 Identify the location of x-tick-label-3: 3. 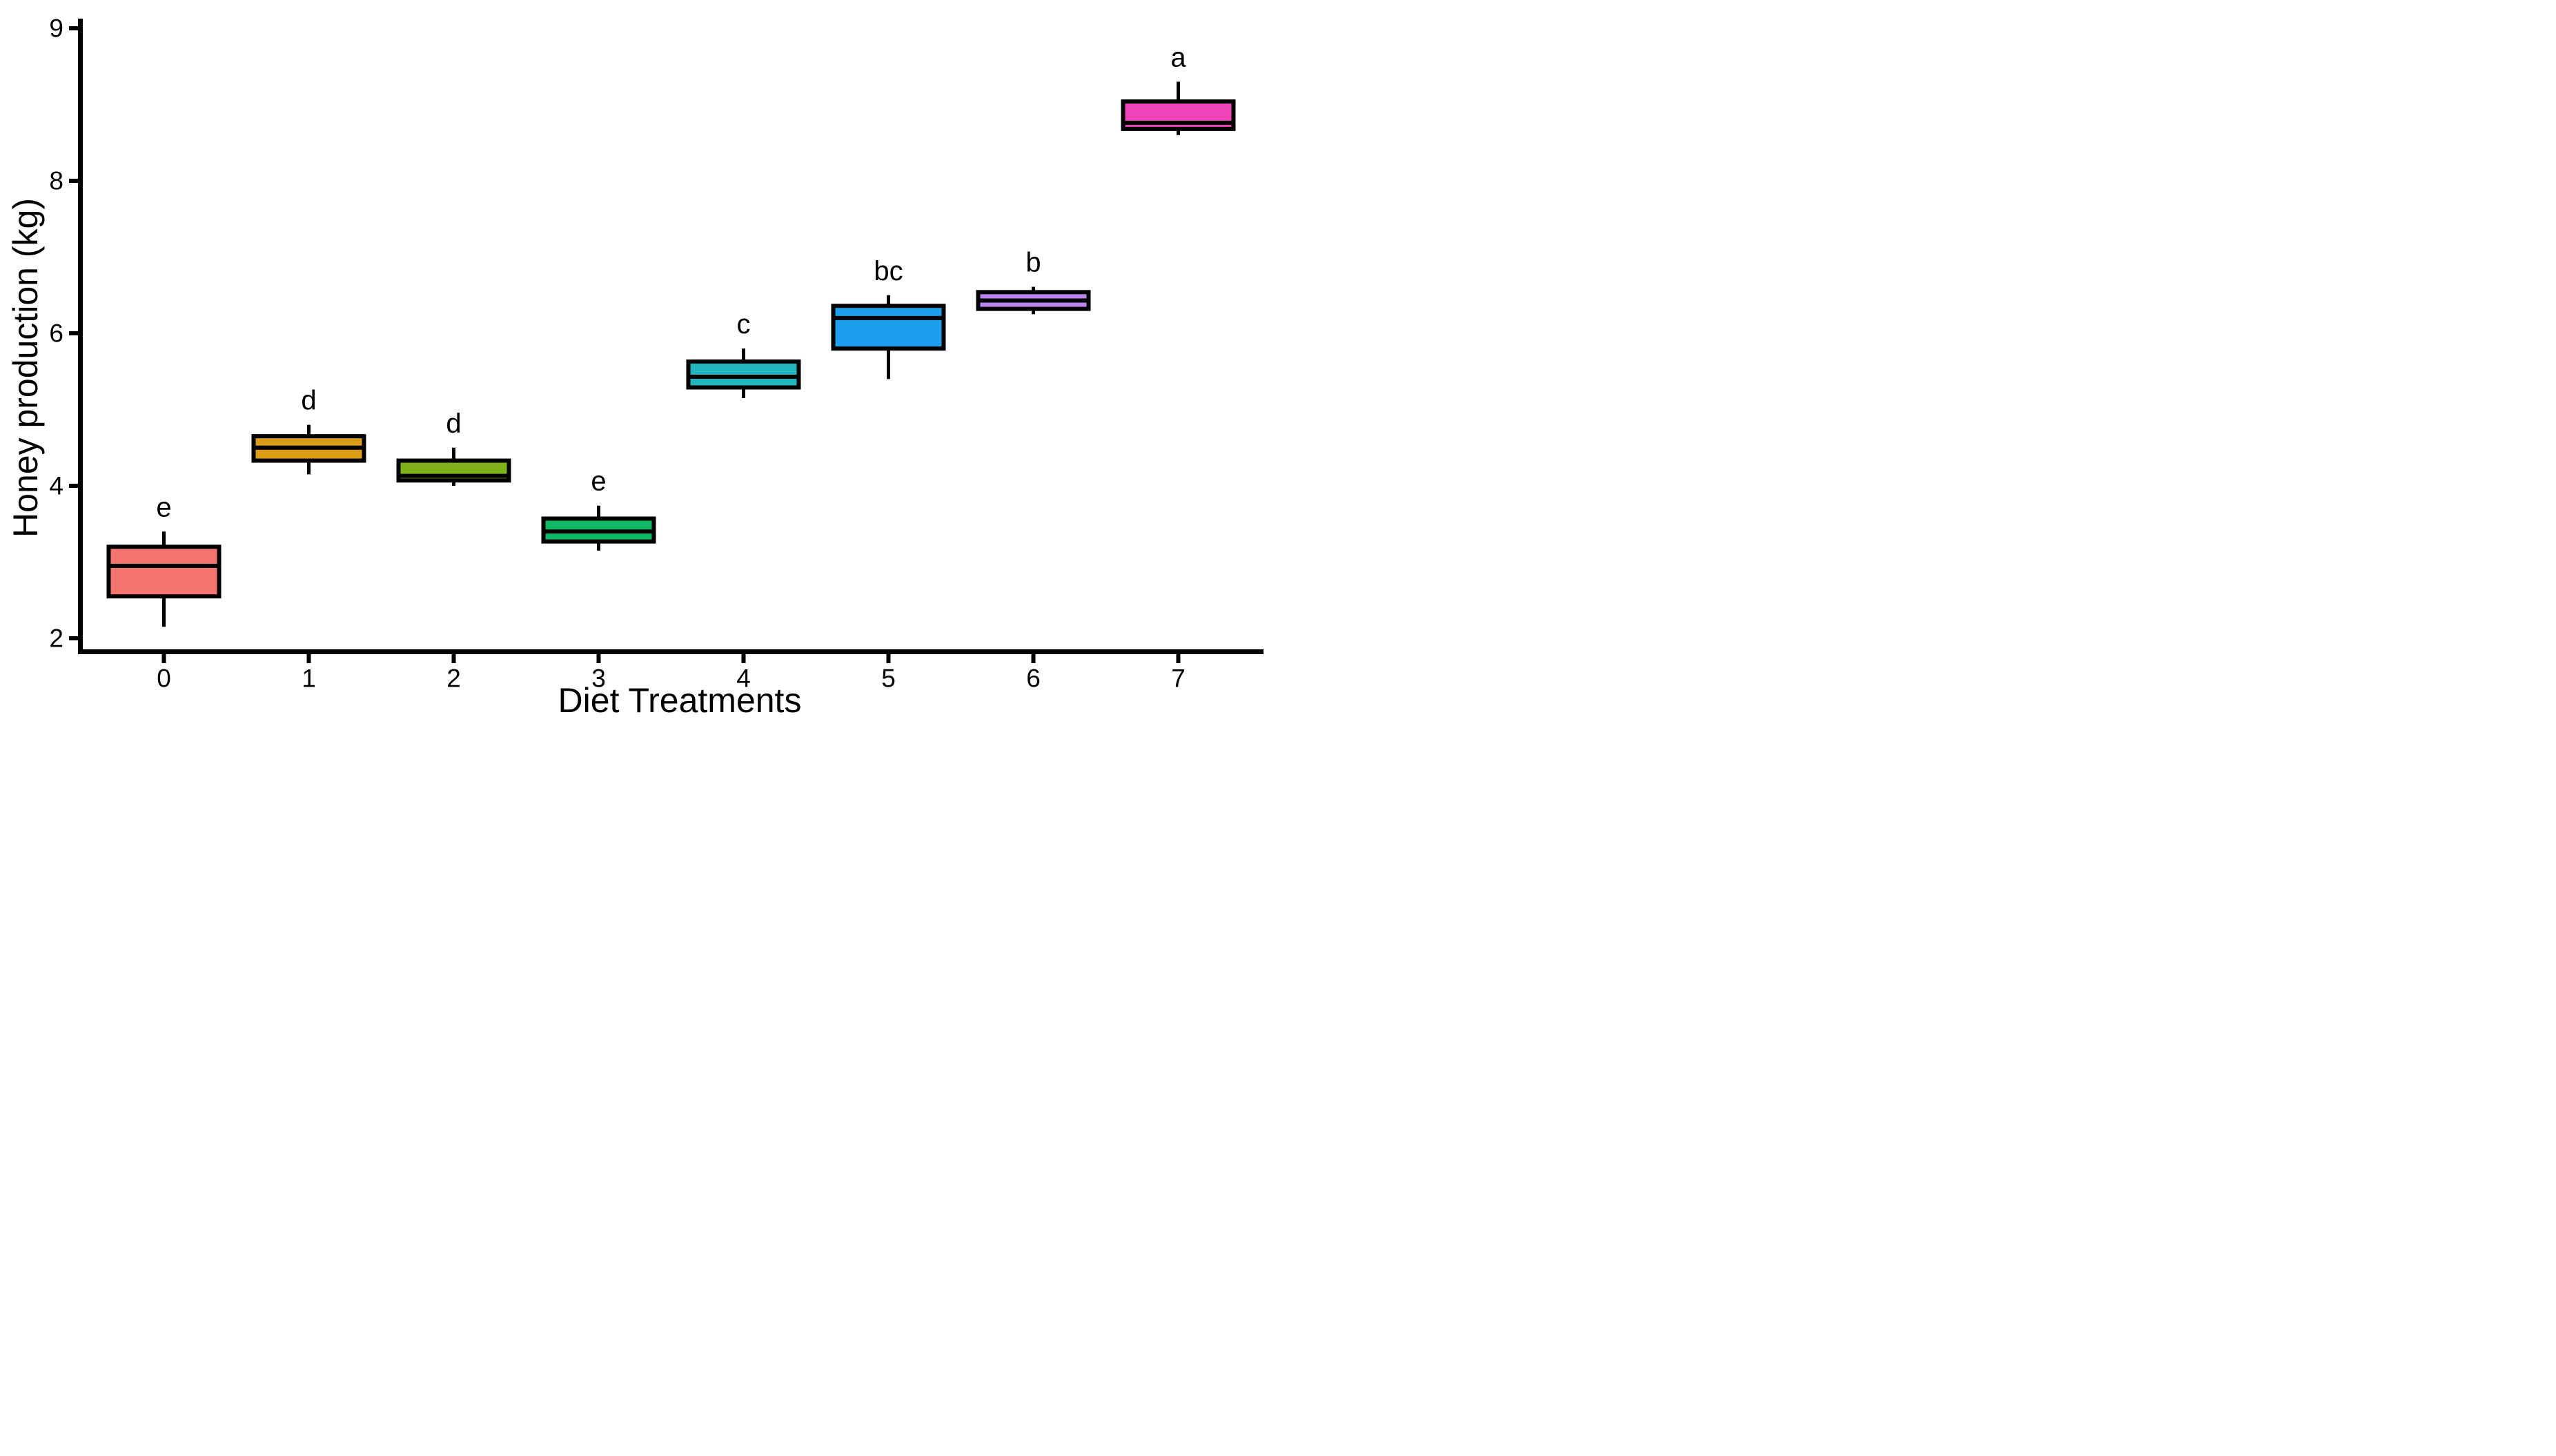
(599, 679).